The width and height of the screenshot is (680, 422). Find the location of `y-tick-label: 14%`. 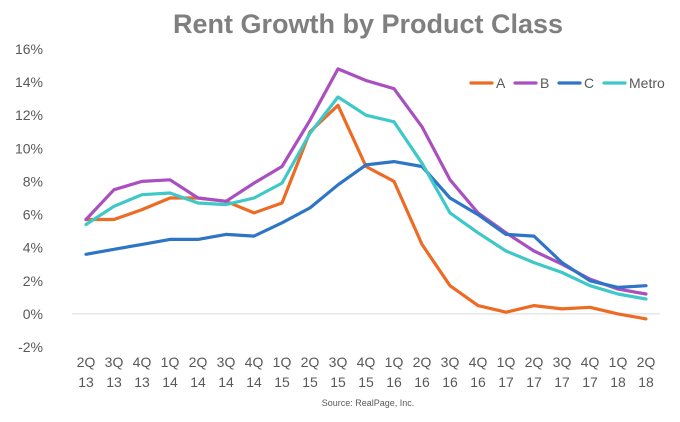

y-tick-label: 14% is located at coordinates (29, 82).